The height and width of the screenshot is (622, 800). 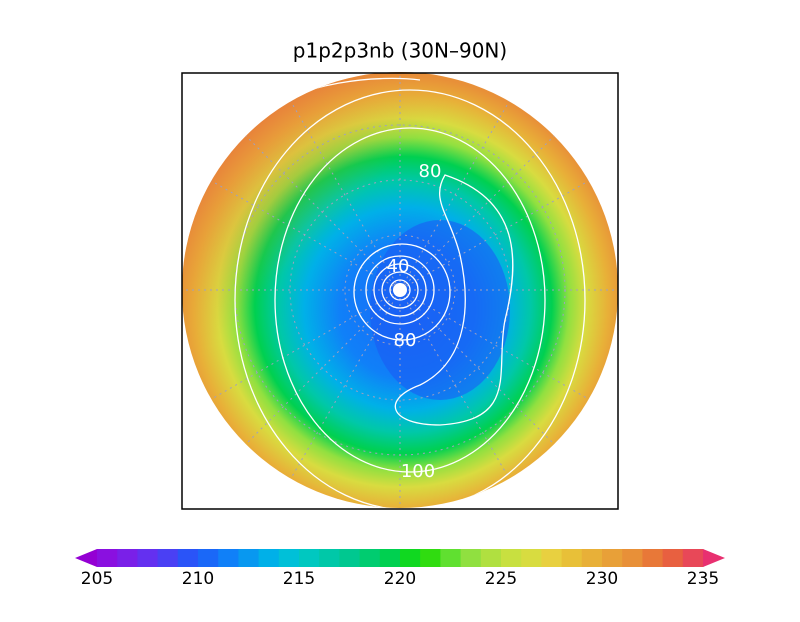 What do you see at coordinates (602, 579) in the screenshot?
I see `colorbar-tick-label: 230` at bounding box center [602, 579].